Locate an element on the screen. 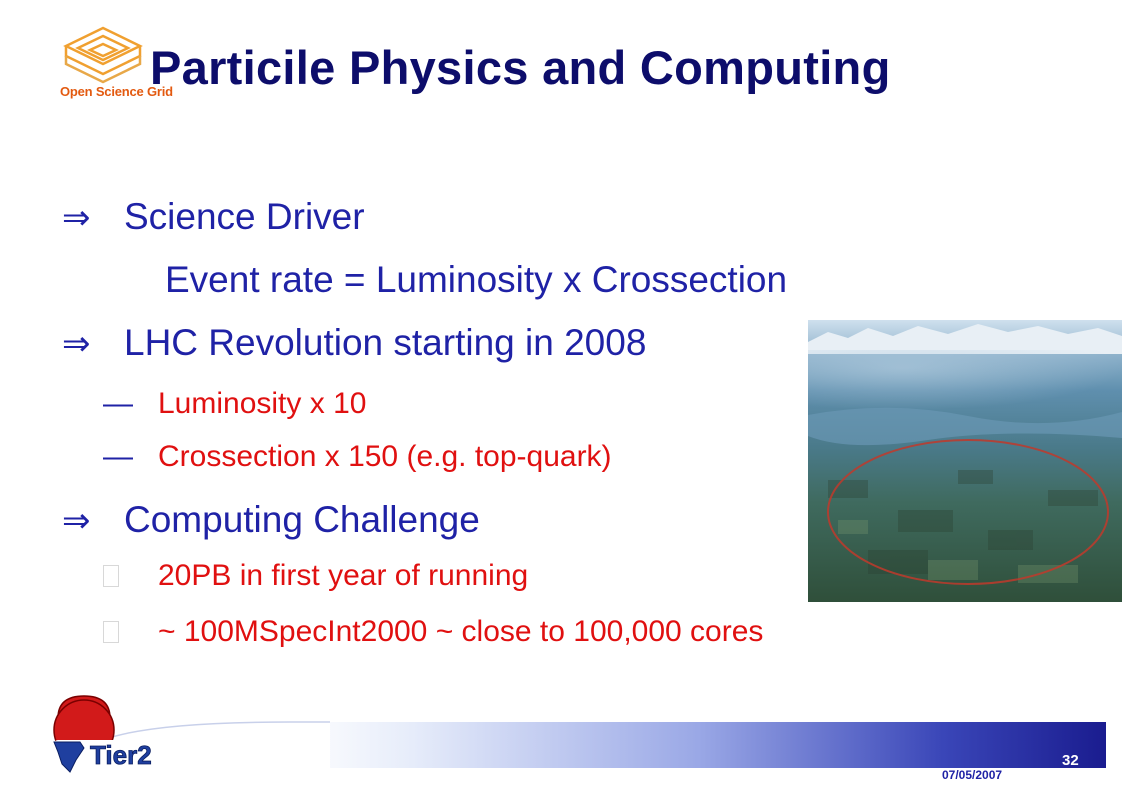 This screenshot has width=1122, height=793. bullet-computing-challenge: ⇒ Computing Challenge is located at coordinates (271, 520).